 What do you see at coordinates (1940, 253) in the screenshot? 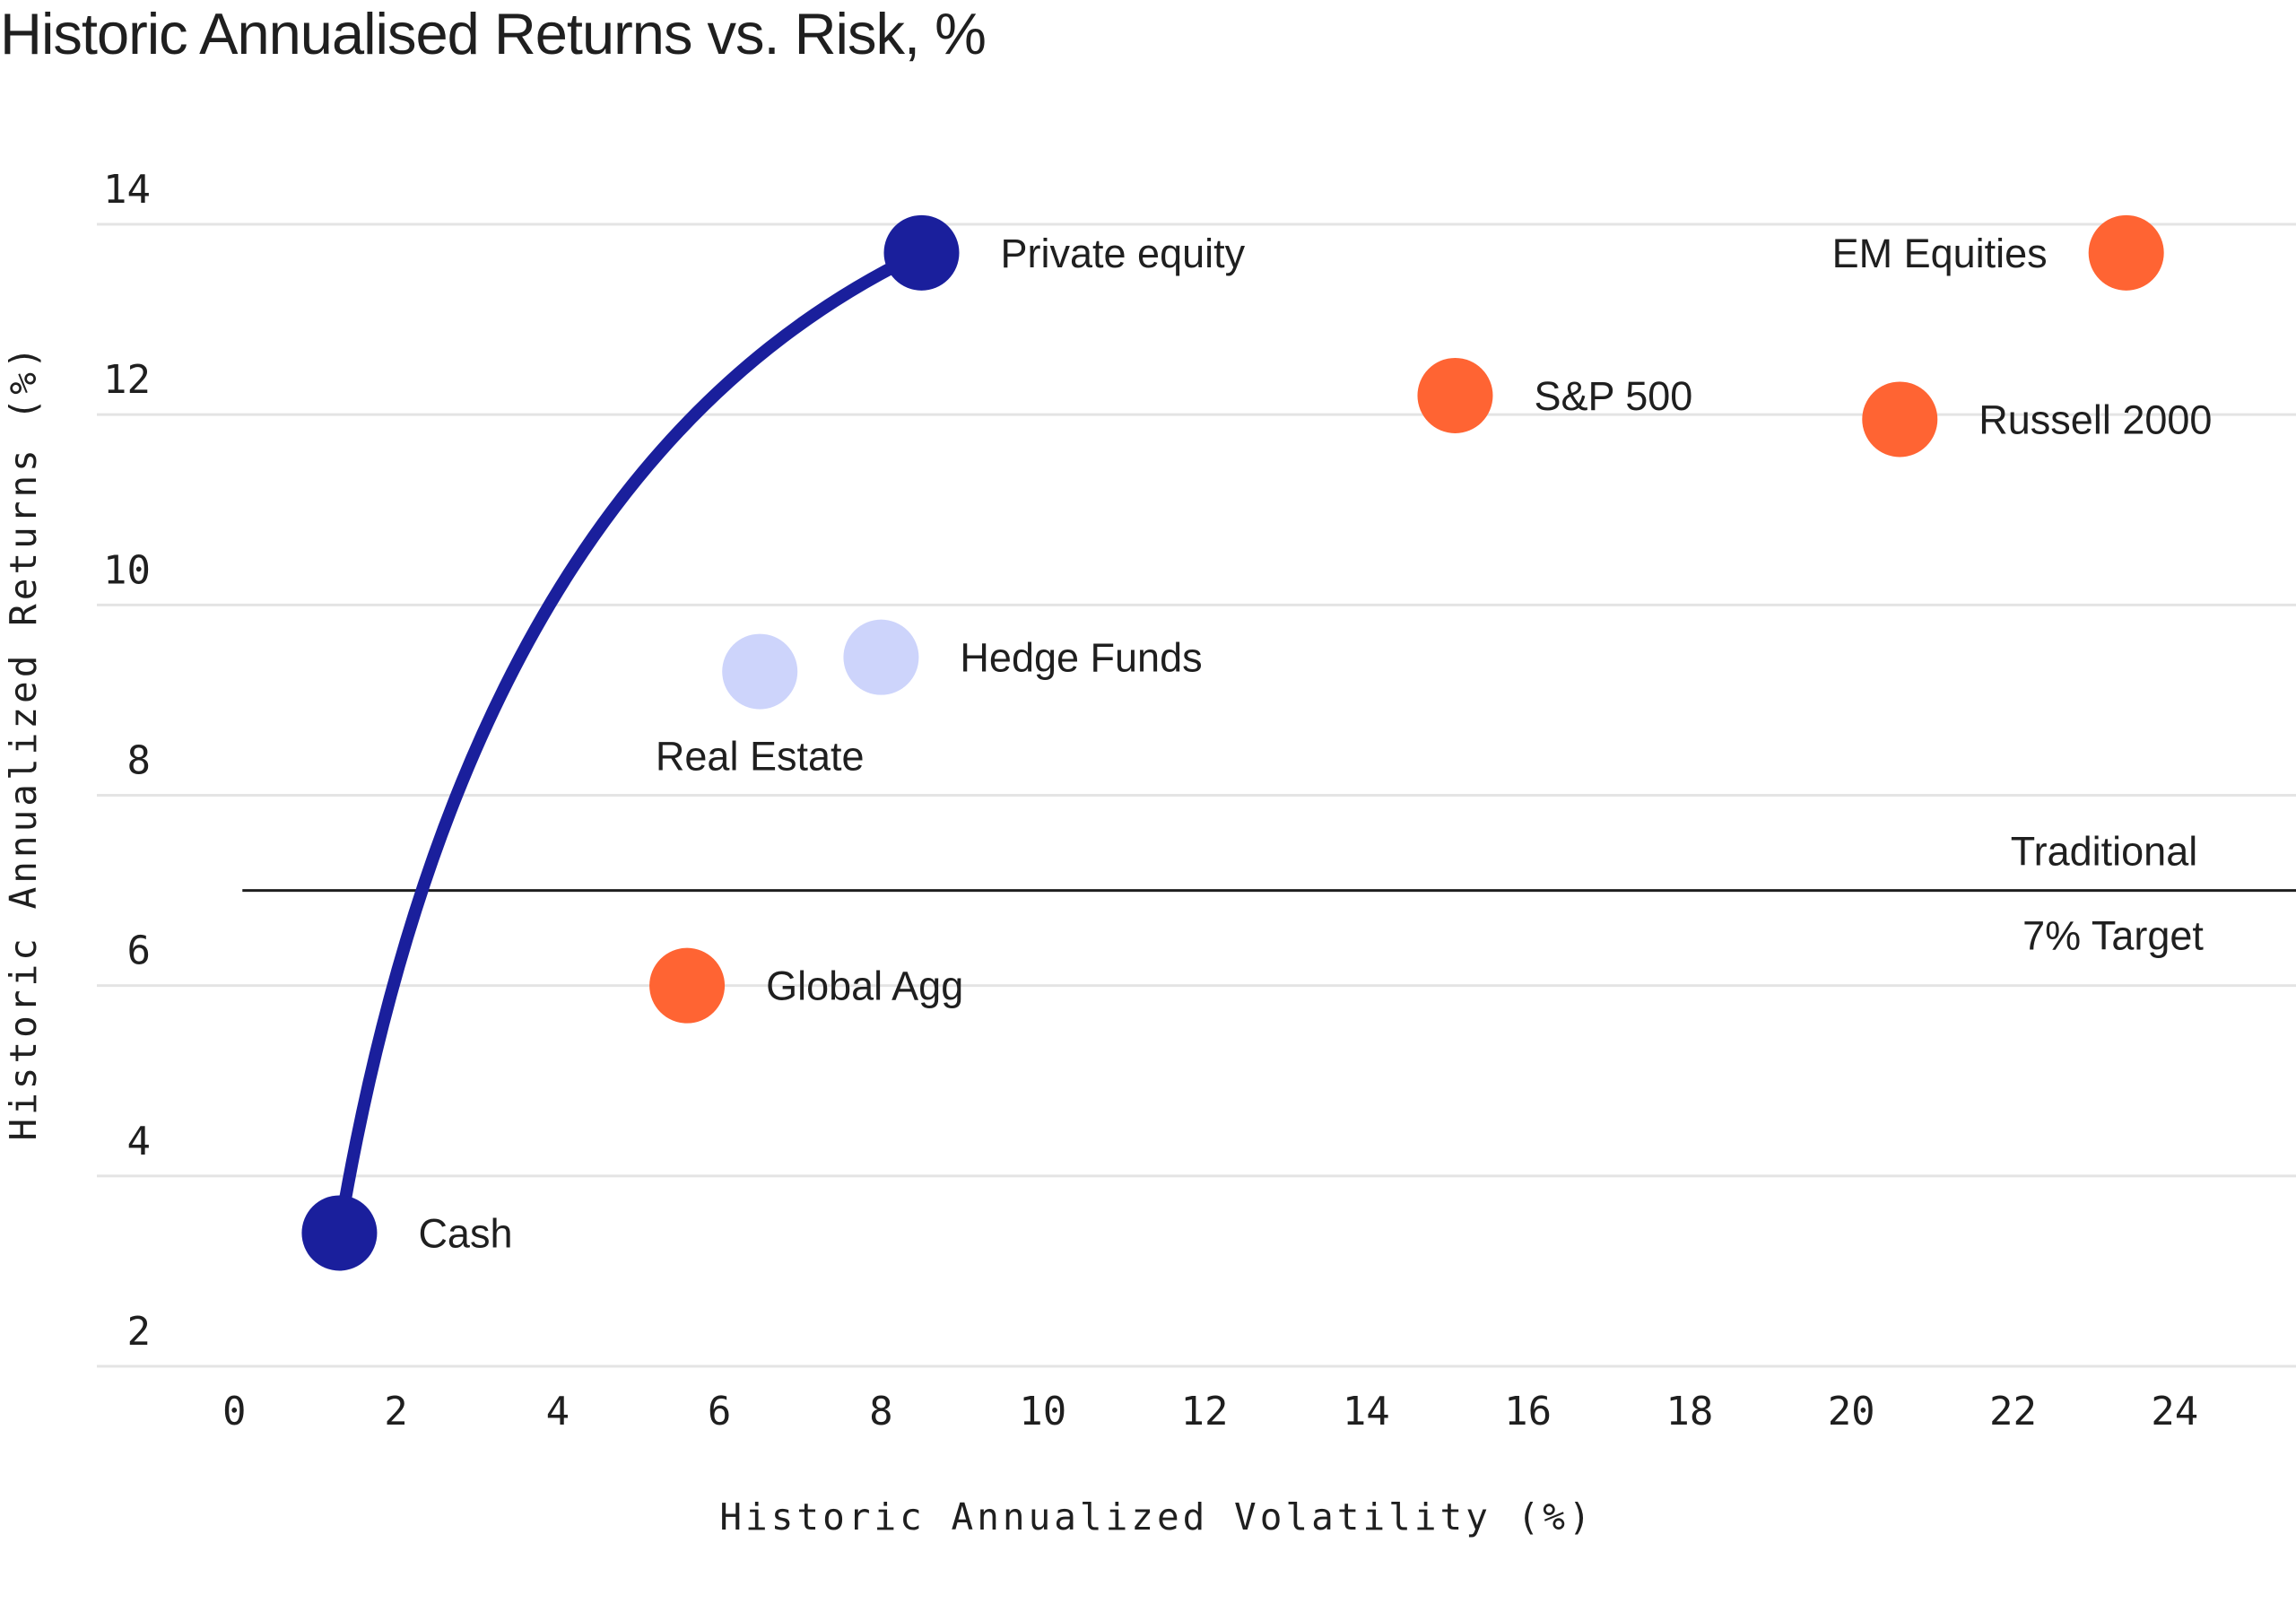
I see `label-em-equities: EM Equities` at bounding box center [1940, 253].